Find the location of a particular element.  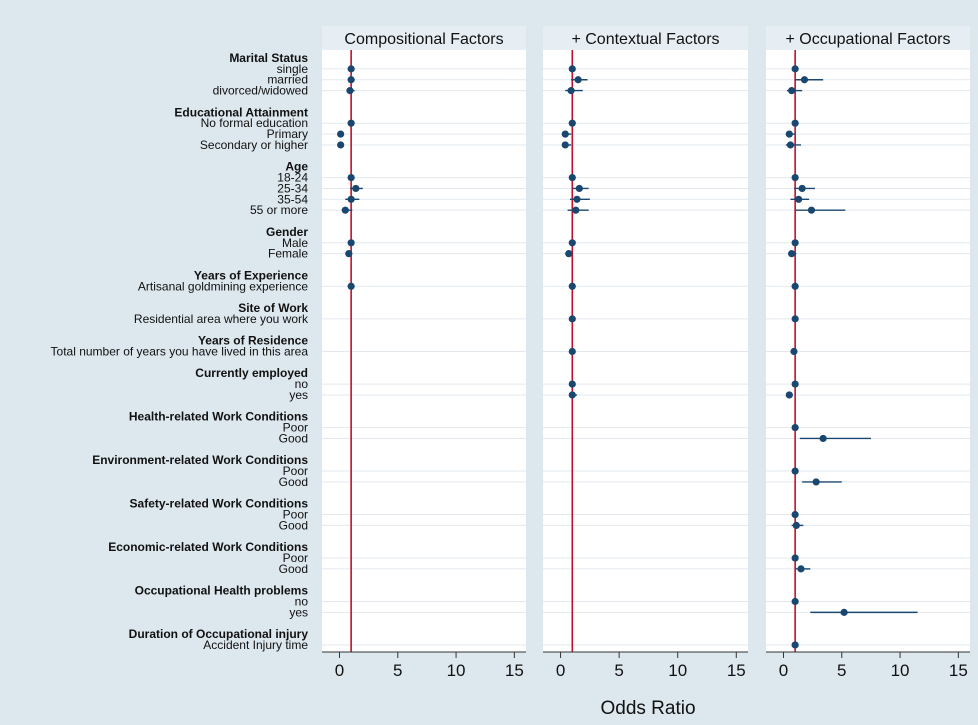

row-label: Male is located at coordinates (295, 243).